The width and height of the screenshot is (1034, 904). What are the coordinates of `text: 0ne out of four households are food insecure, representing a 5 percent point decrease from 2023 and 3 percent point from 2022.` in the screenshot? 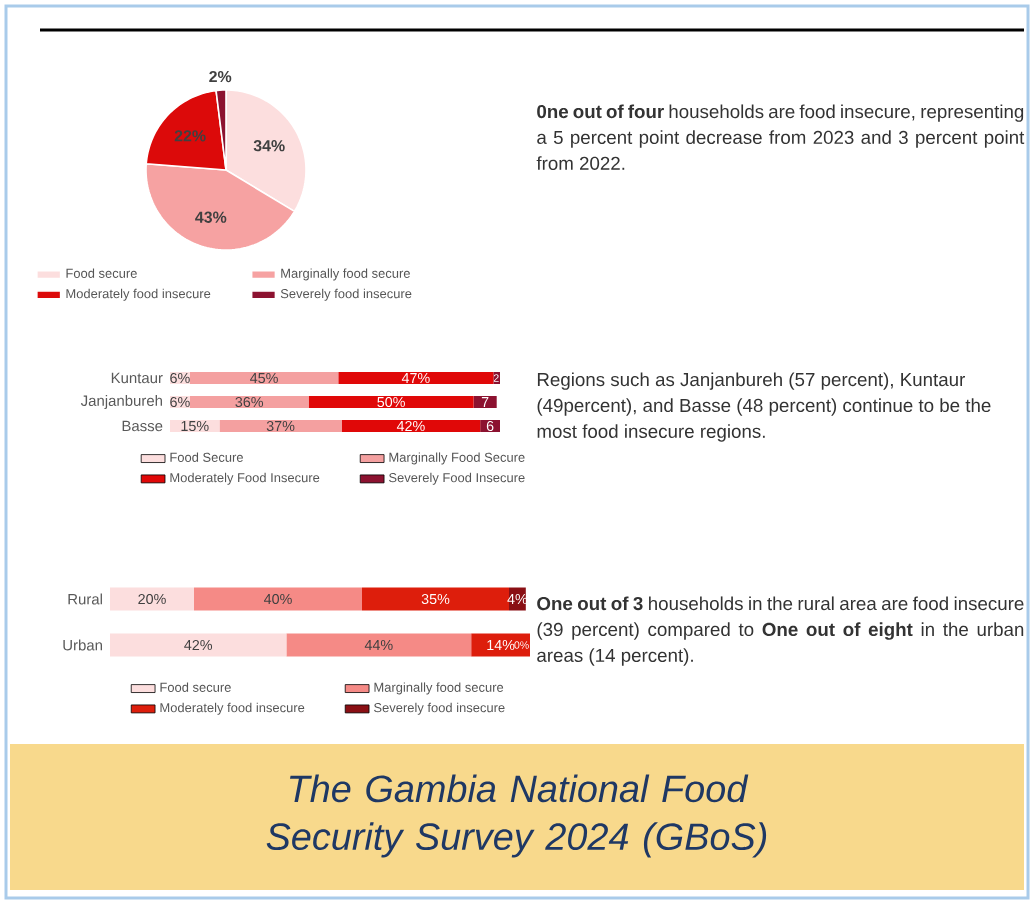 It's located at (780, 137).